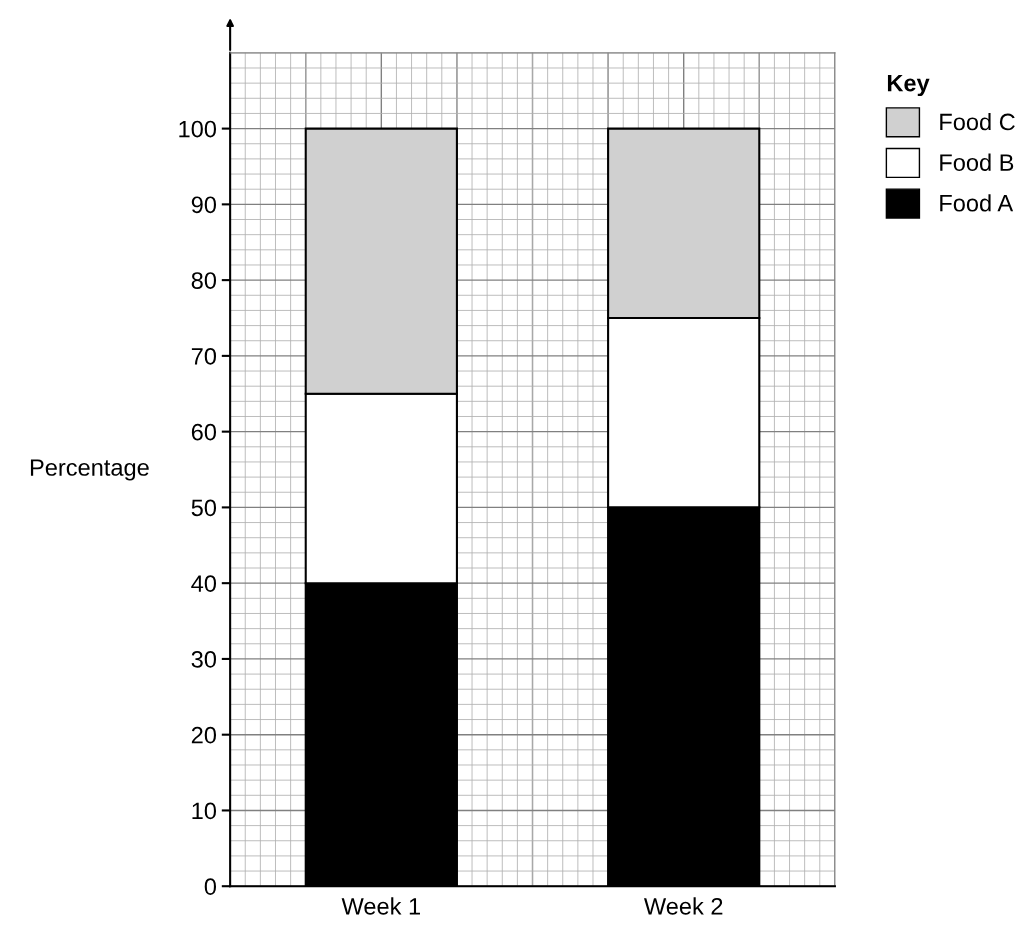 The width and height of the screenshot is (1032, 927). What do you see at coordinates (204, 205) in the screenshot?
I see `y-tick-label: 90` at bounding box center [204, 205].